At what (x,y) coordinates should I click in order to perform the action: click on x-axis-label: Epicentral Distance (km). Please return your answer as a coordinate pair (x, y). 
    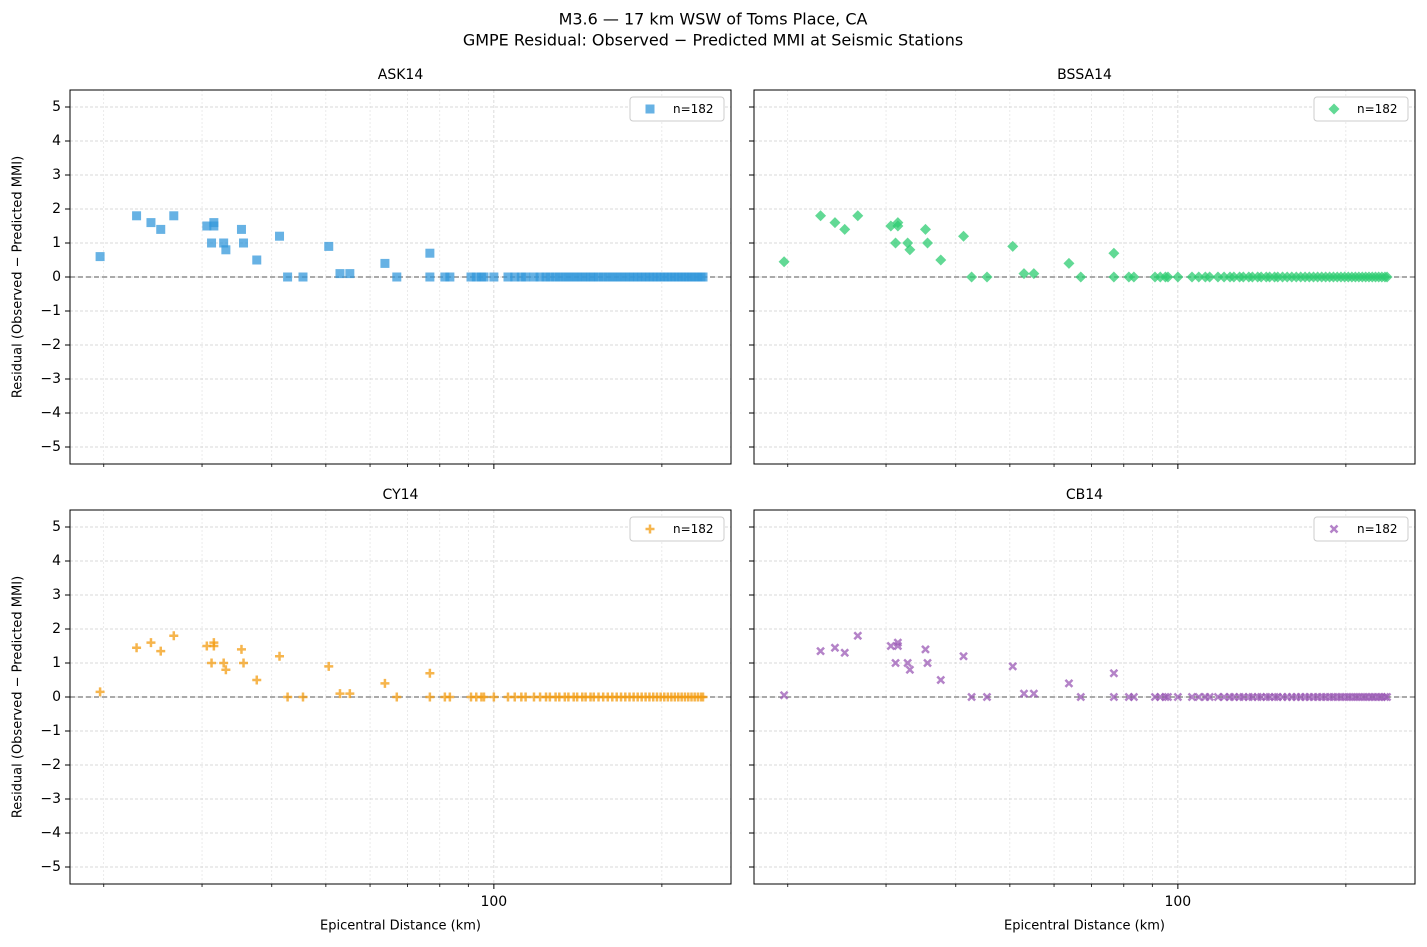
    Looking at the image, I should click on (1084, 926).